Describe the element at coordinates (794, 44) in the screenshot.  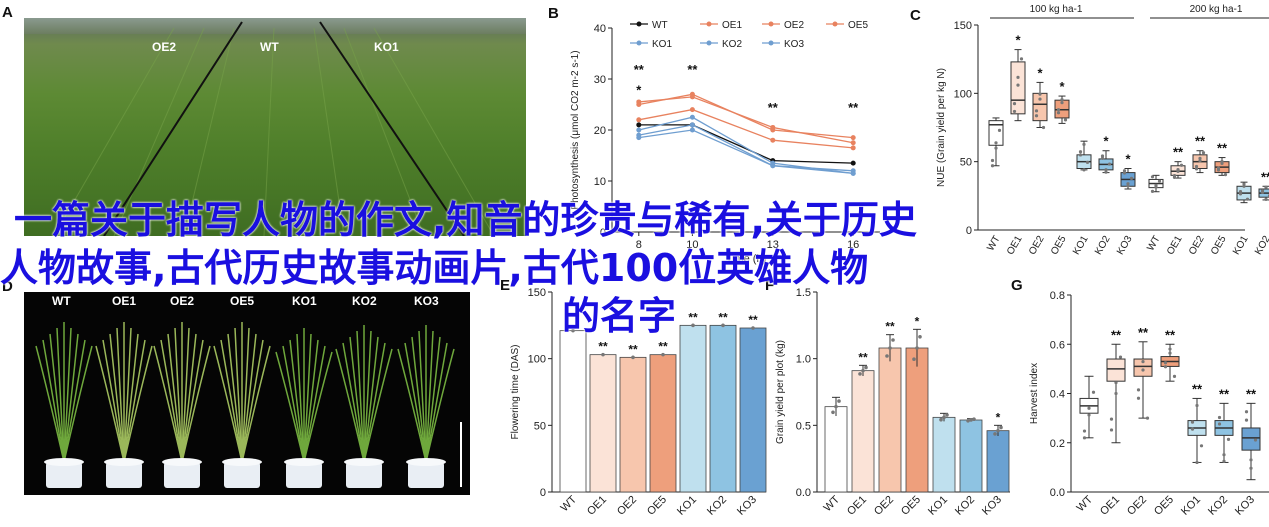
I see `legend-label: KO3` at that location.